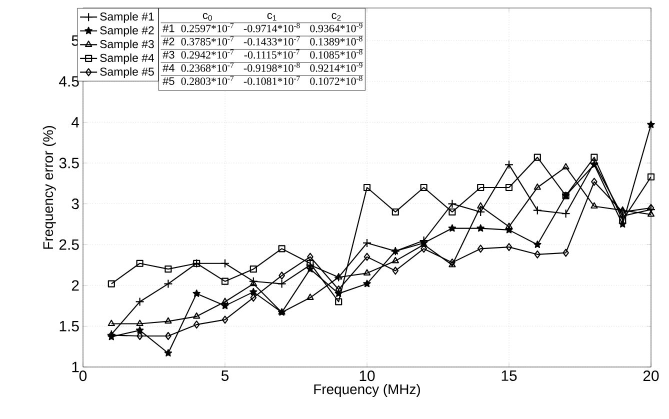 This screenshot has height=419, width=669. What do you see at coordinates (69, 326) in the screenshot?
I see `y-tick-label: 1.5` at bounding box center [69, 326].